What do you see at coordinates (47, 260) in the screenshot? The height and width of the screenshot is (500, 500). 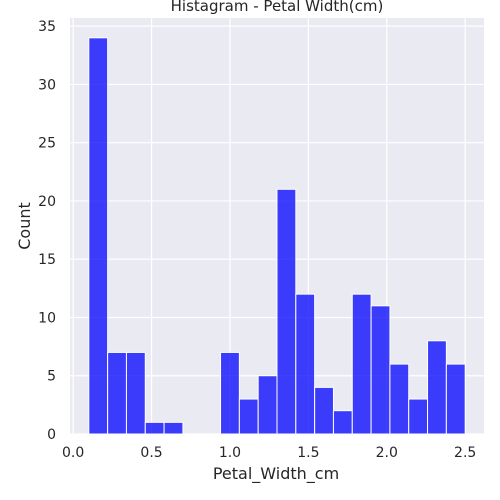 I see `y-tick-label: 15` at bounding box center [47, 260].